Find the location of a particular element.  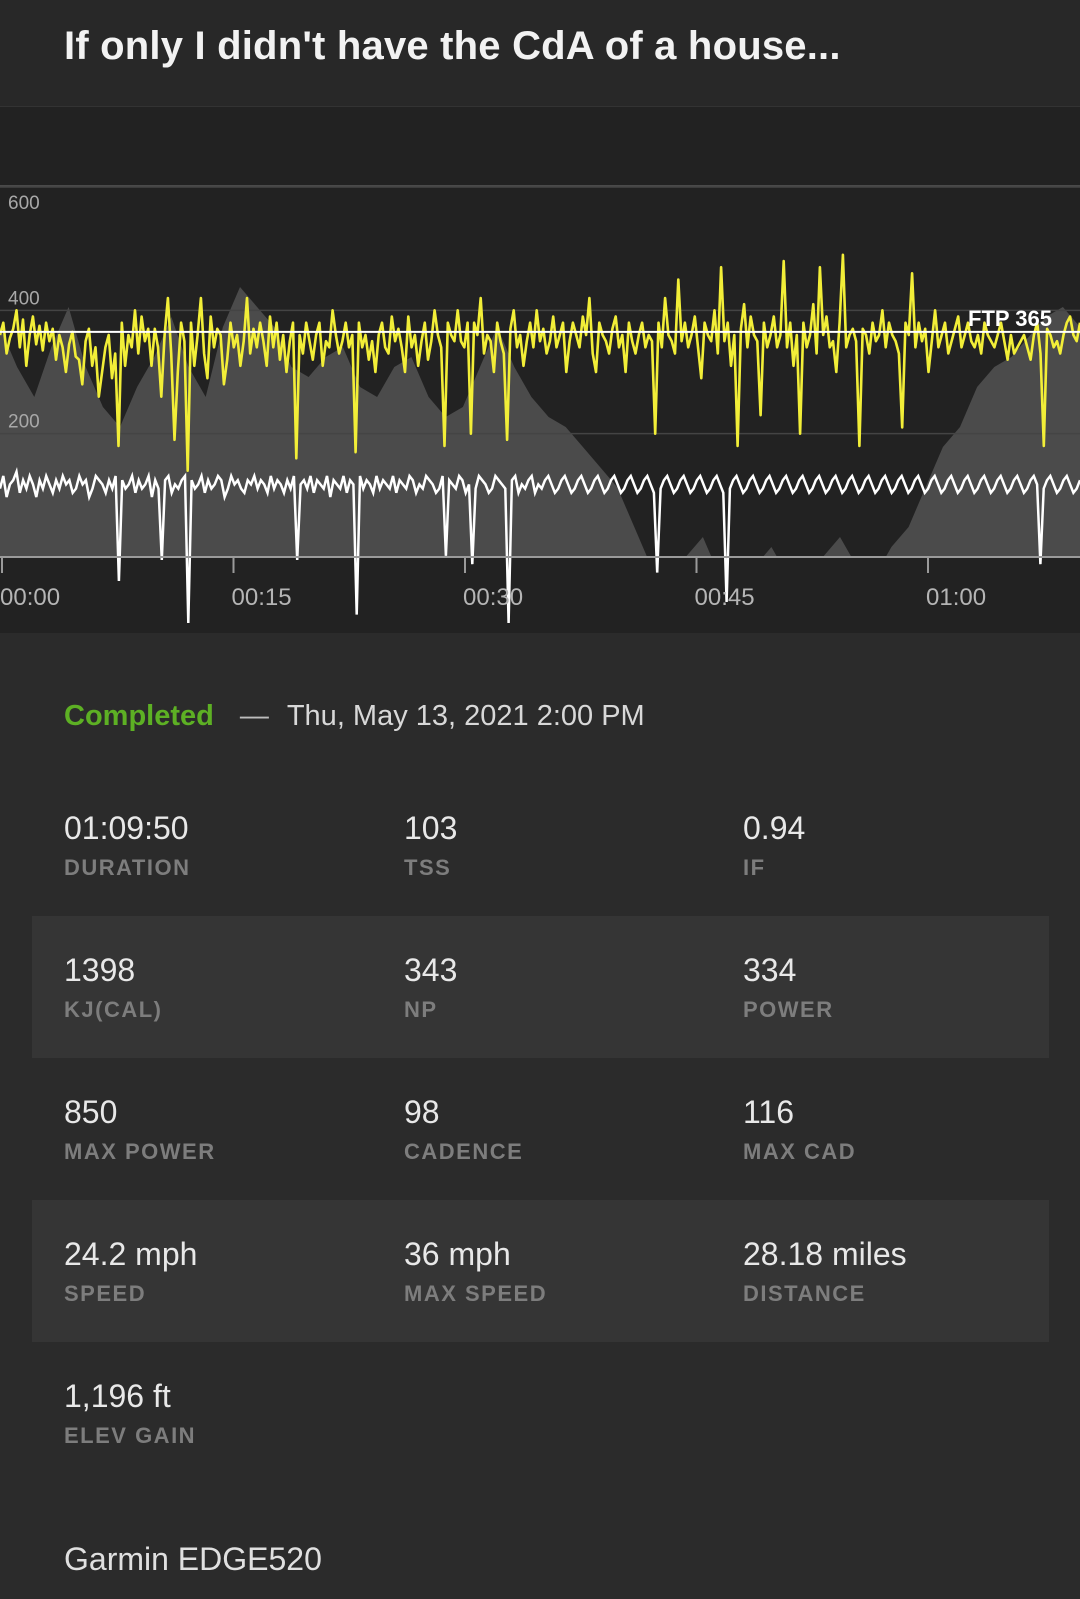

y-tick-label: 400 is located at coordinates (24, 298).